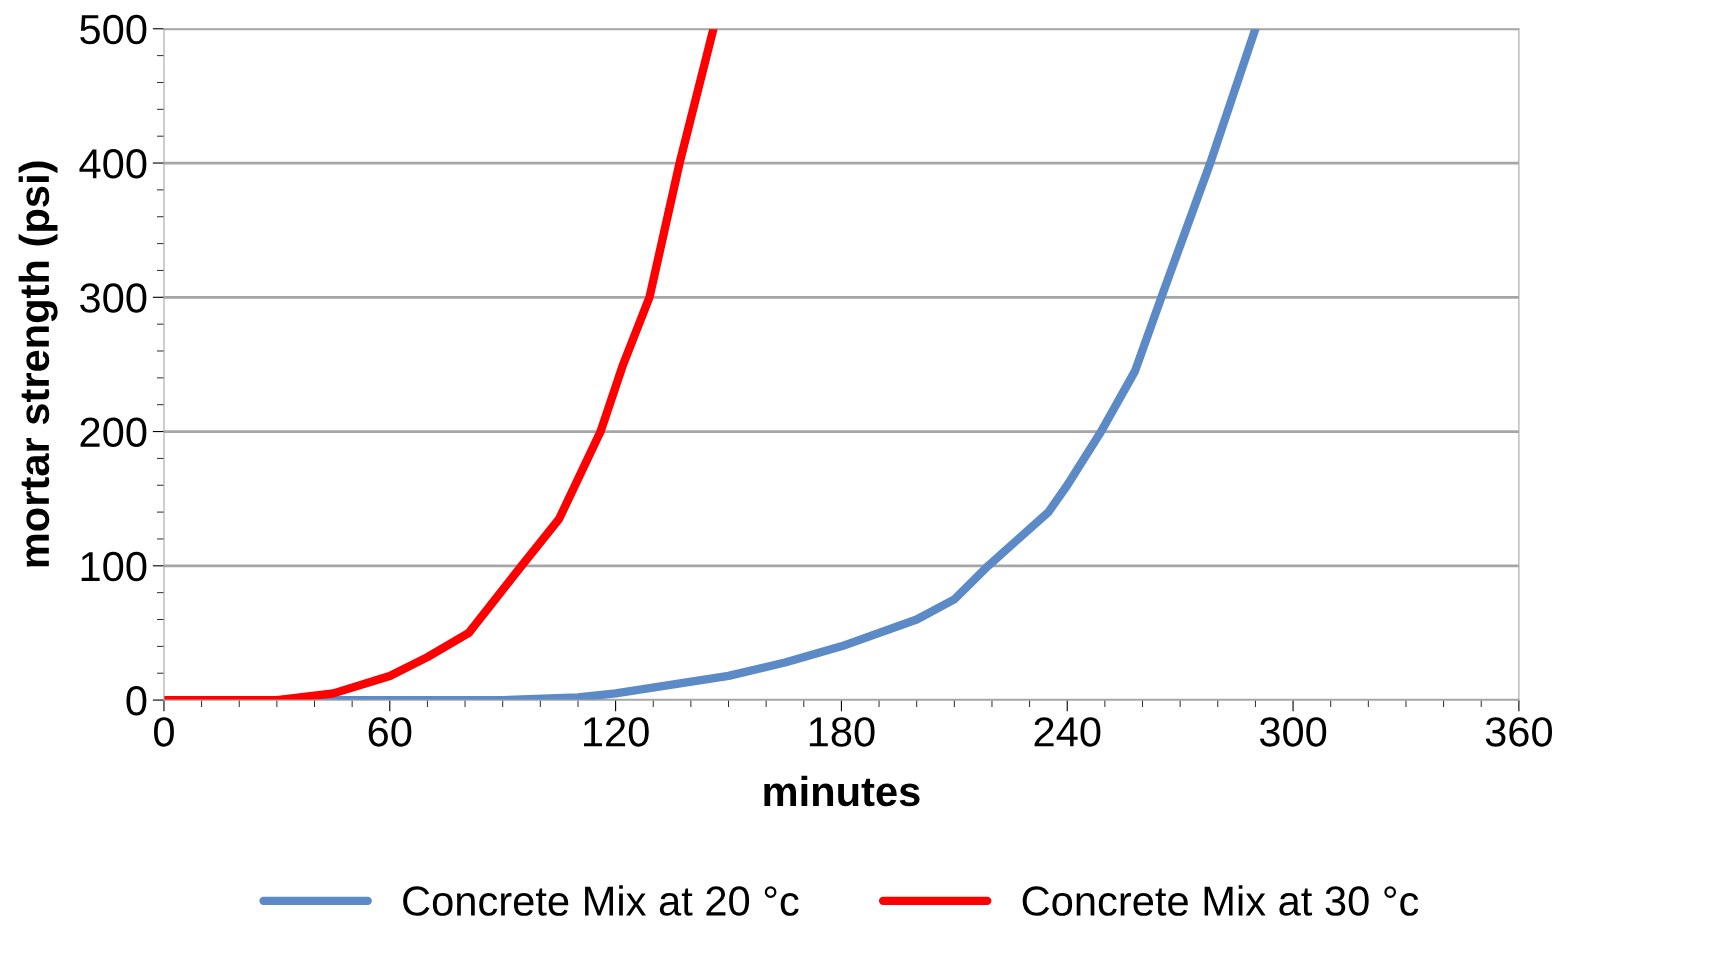 This screenshot has width=1726, height=959. I want to click on x-tick-label: 240, so click(1067, 732).